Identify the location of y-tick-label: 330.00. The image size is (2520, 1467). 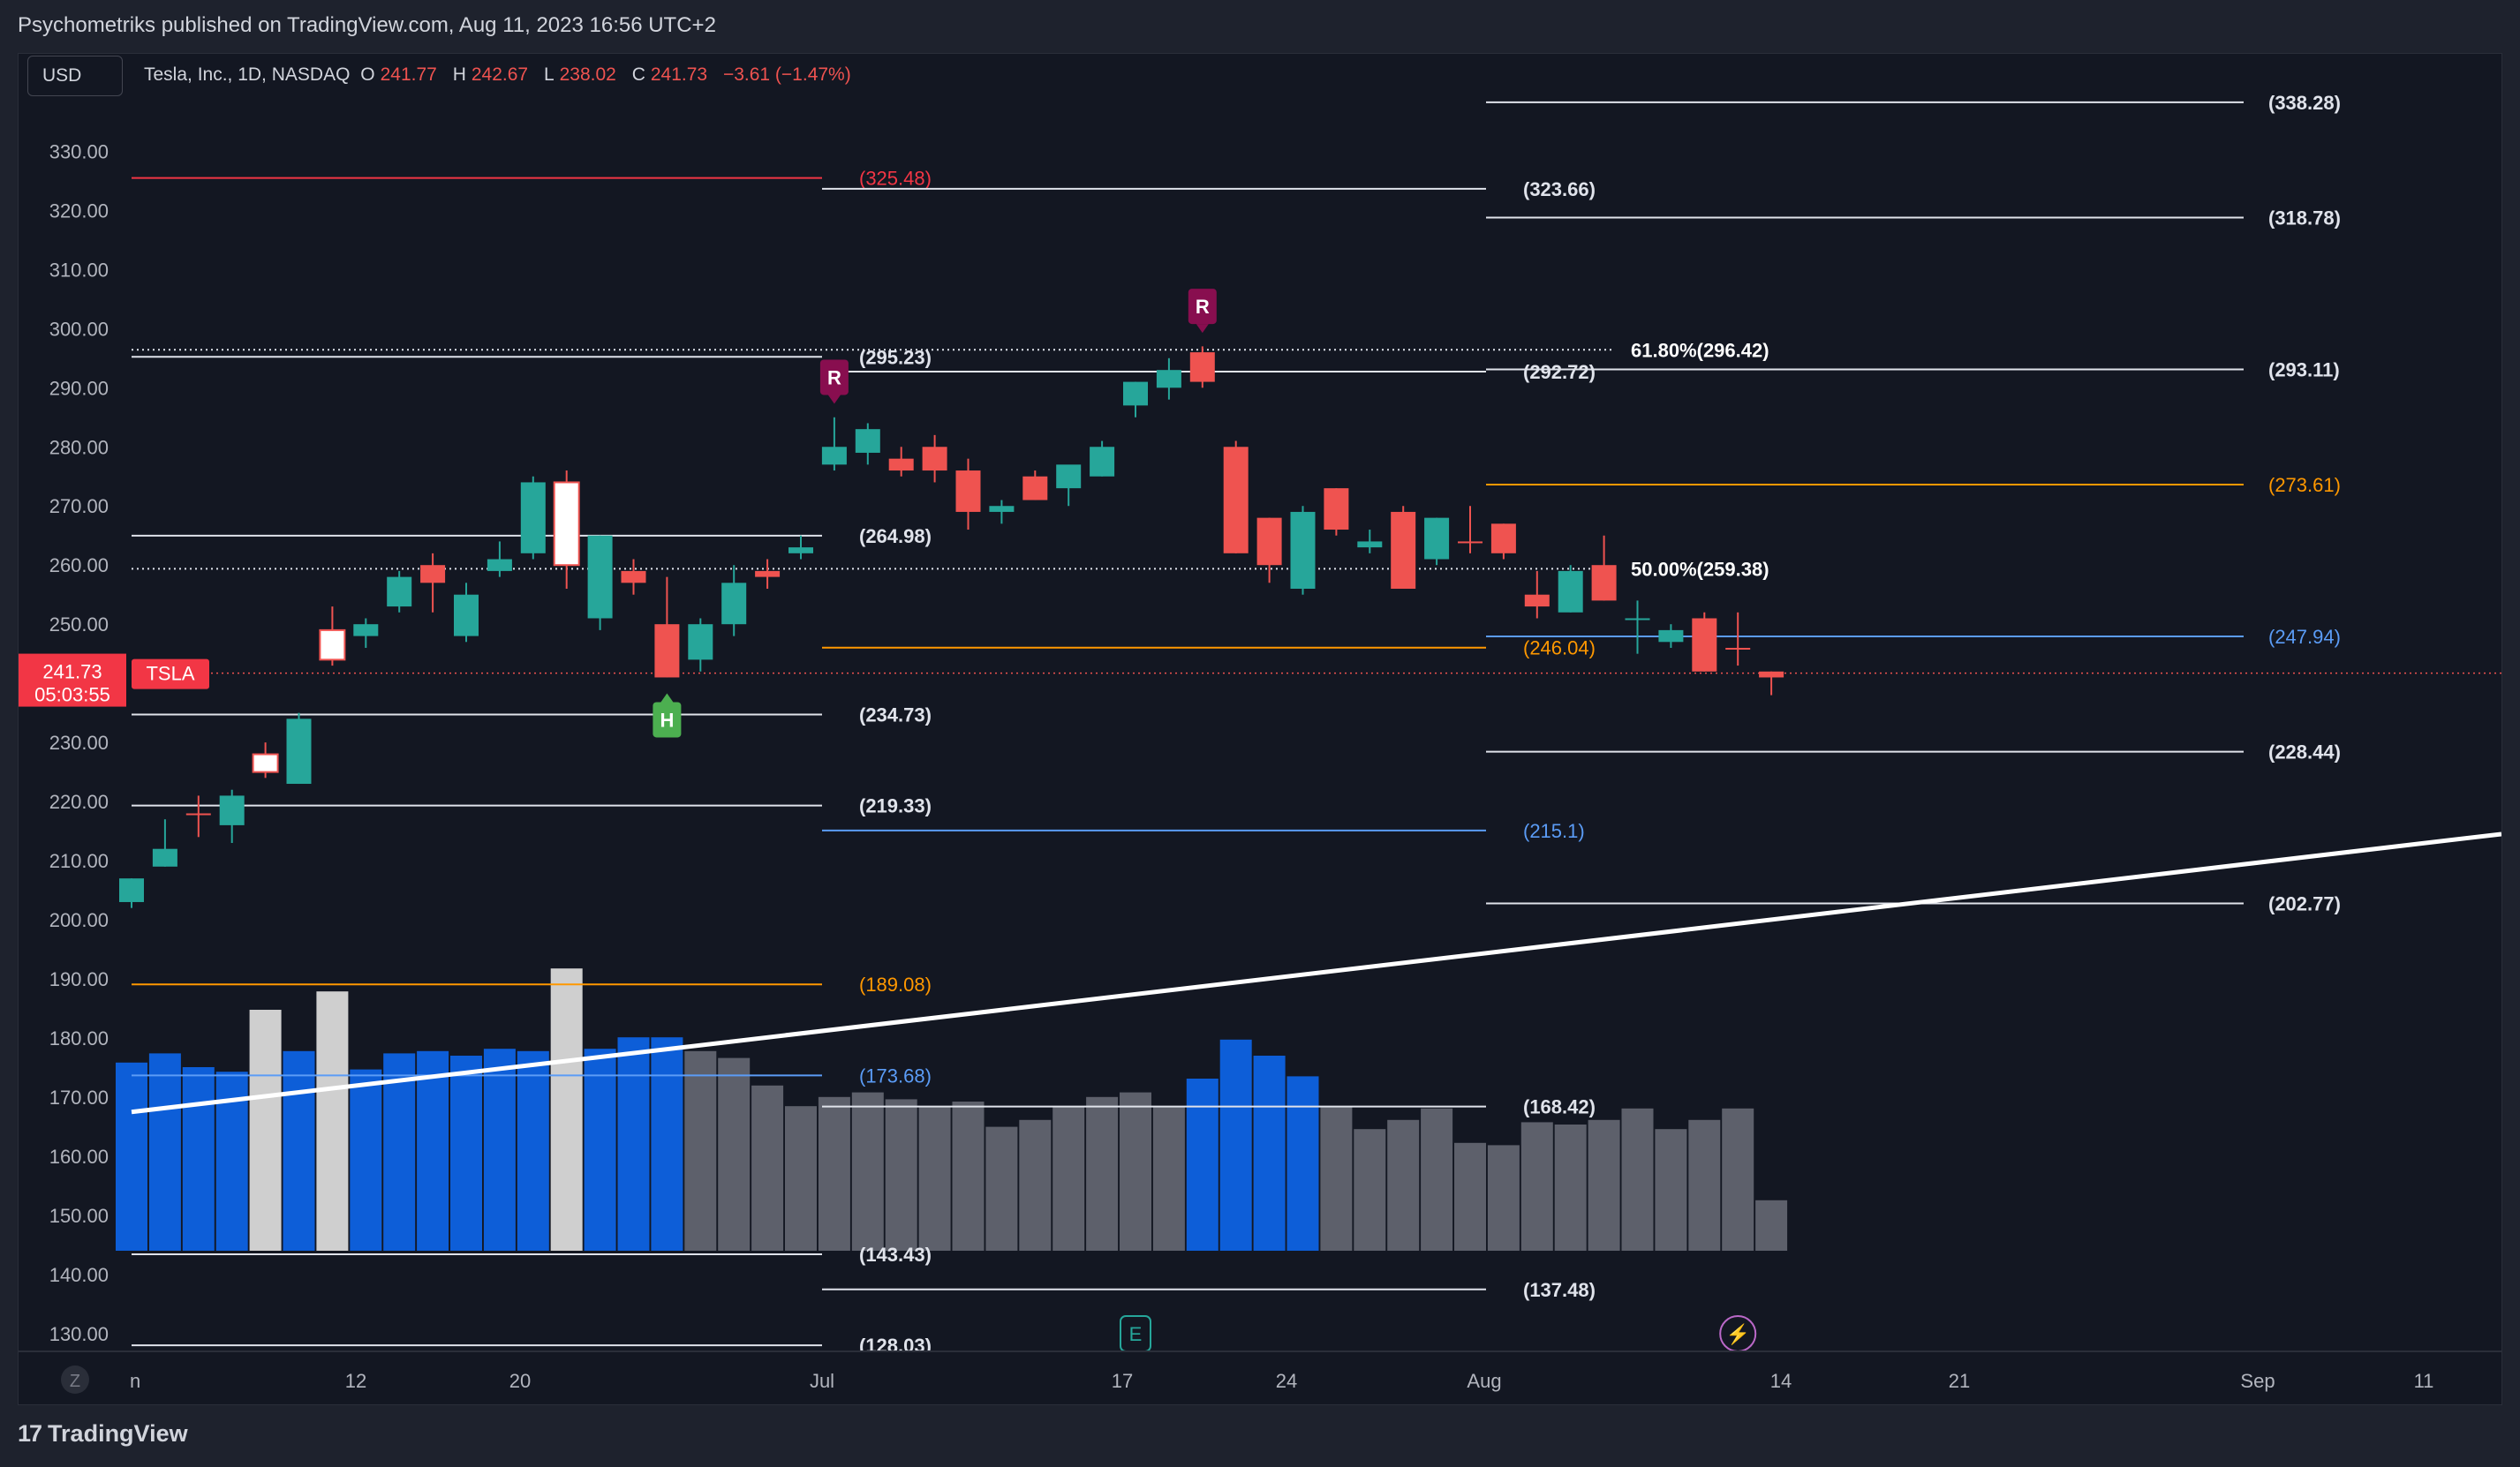
(79, 151).